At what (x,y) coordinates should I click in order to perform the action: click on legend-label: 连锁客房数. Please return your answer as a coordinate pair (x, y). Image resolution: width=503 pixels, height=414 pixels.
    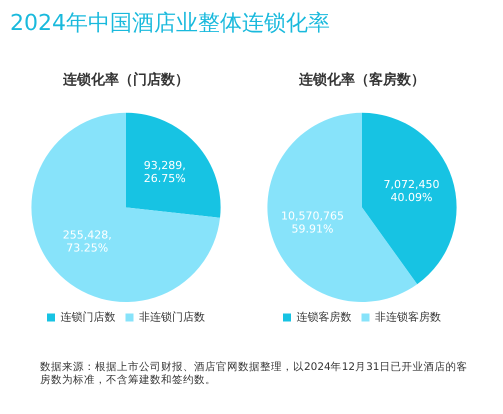
    Looking at the image, I should click on (324, 317).